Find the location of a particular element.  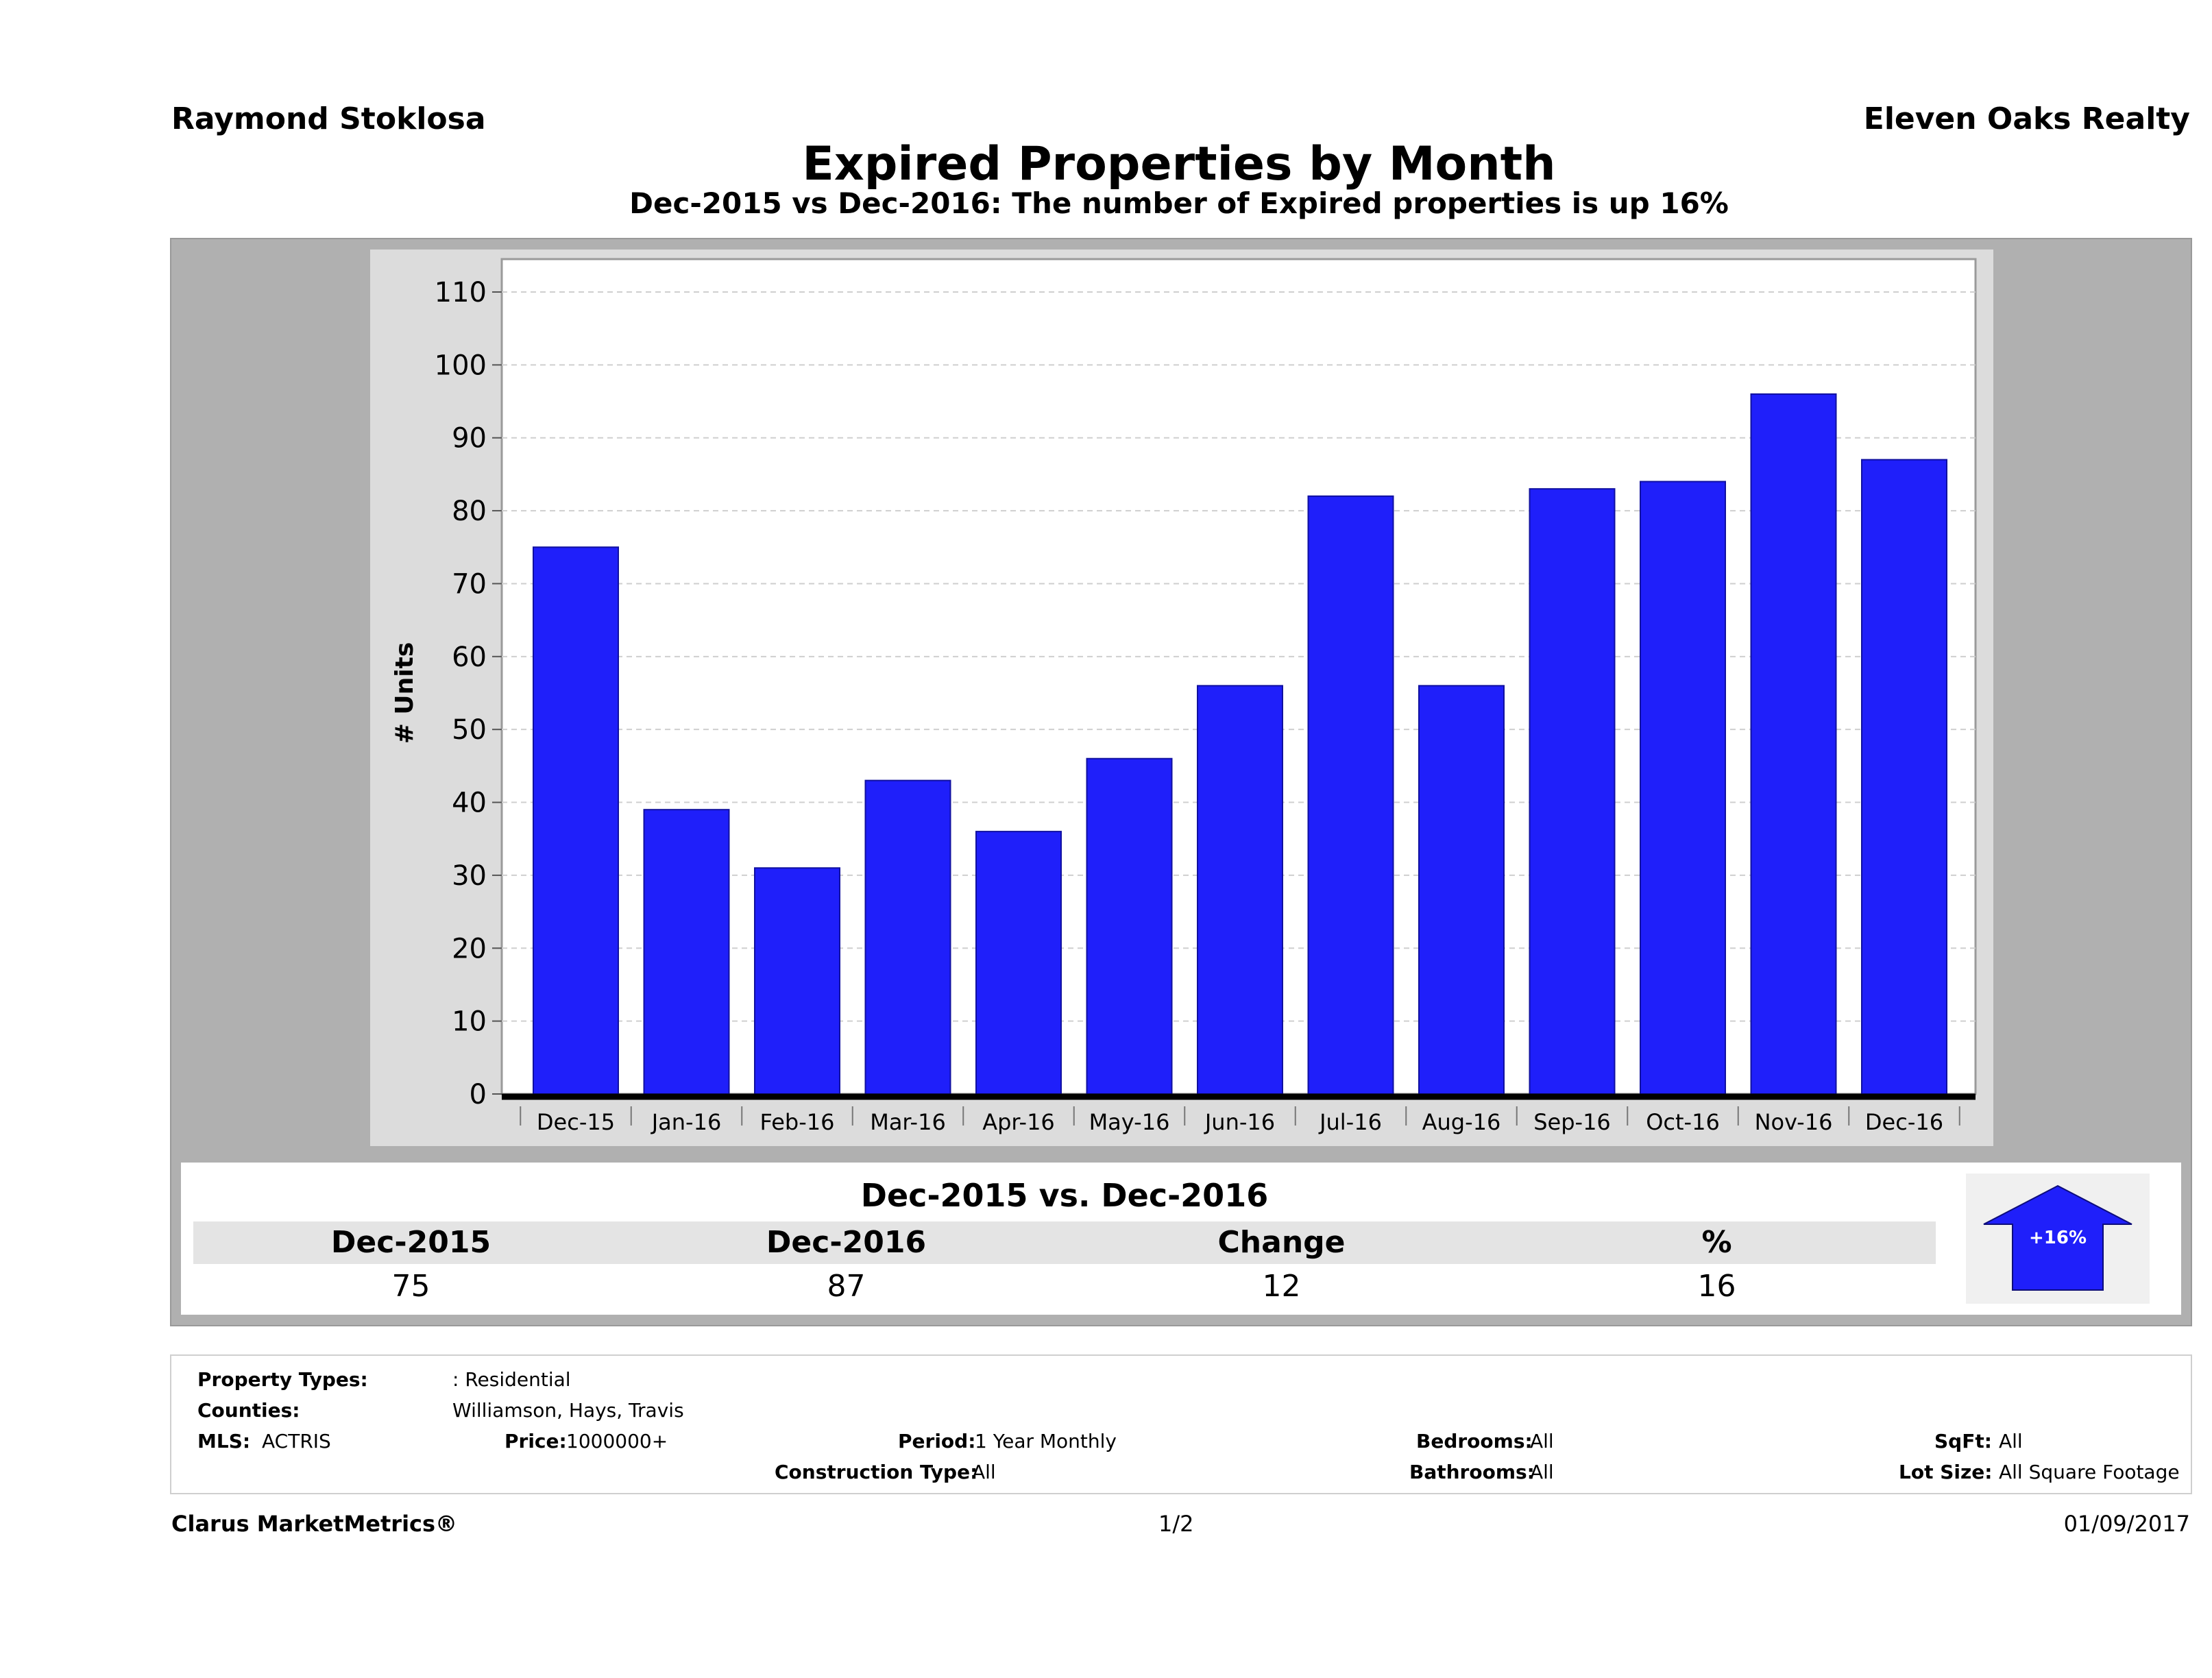

x-tick-label: Apr-16 is located at coordinates (1019, 1122).